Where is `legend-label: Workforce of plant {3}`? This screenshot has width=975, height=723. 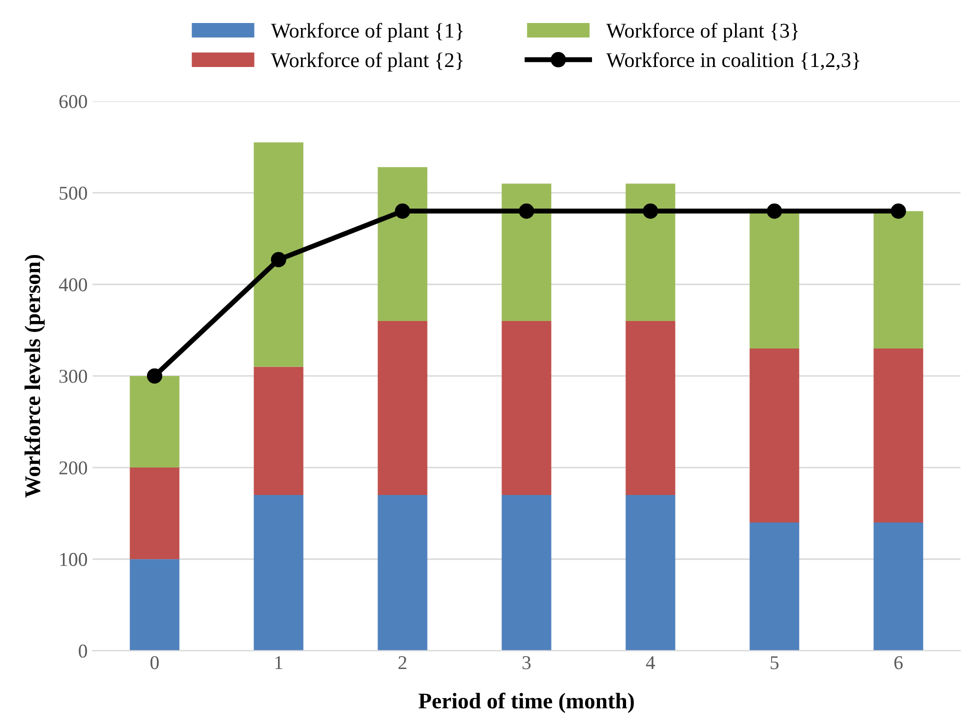
legend-label: Workforce of plant {3} is located at coordinates (702, 32).